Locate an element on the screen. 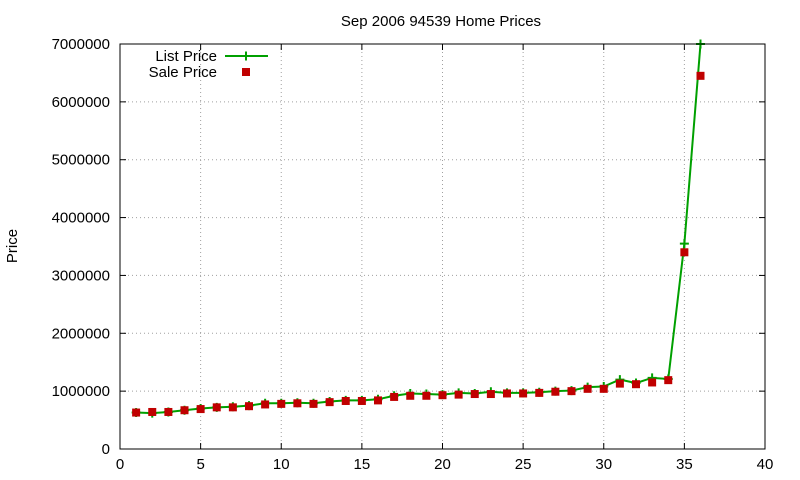 The width and height of the screenshot is (800, 480). x-tick-label: 5 is located at coordinates (200, 464).